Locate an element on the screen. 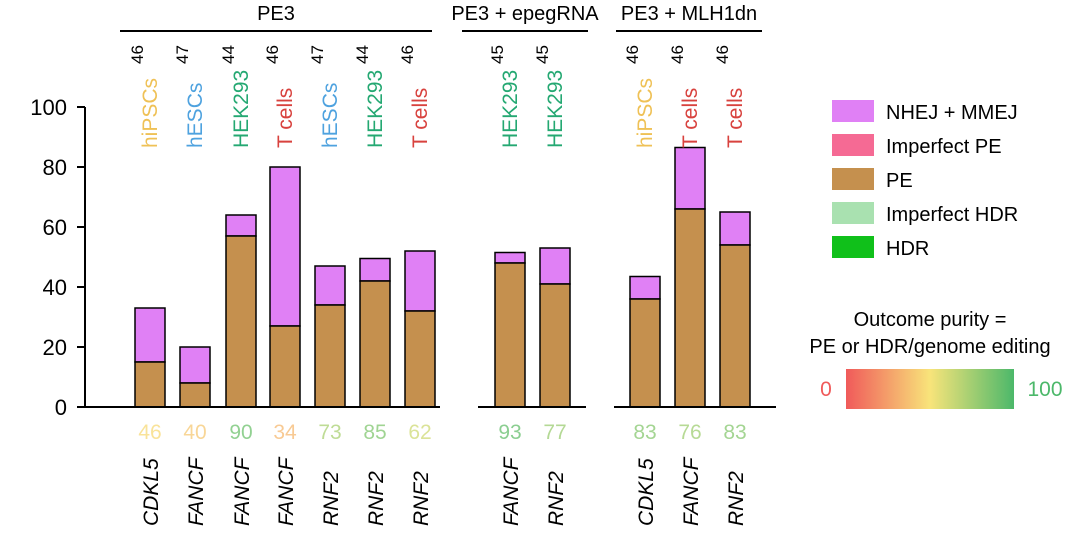  purity-gradient-bar is located at coordinates (930, 389).